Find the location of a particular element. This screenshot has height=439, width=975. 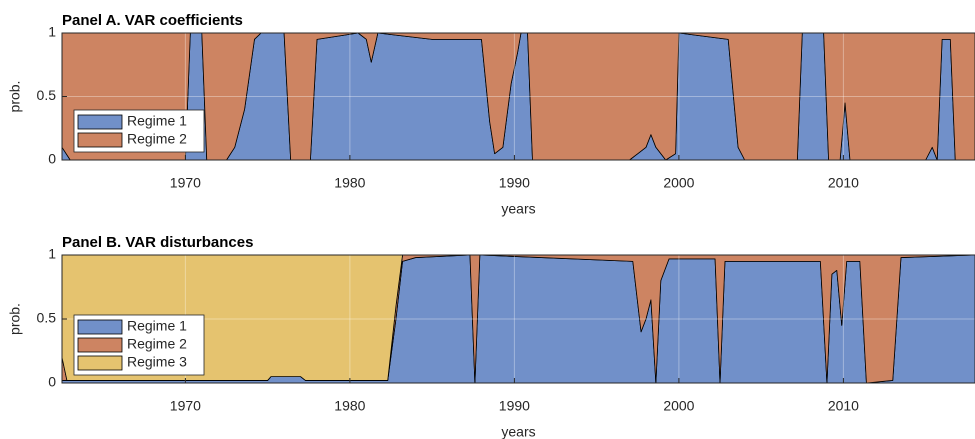

legend-label: Regime 3 is located at coordinates (157, 362).